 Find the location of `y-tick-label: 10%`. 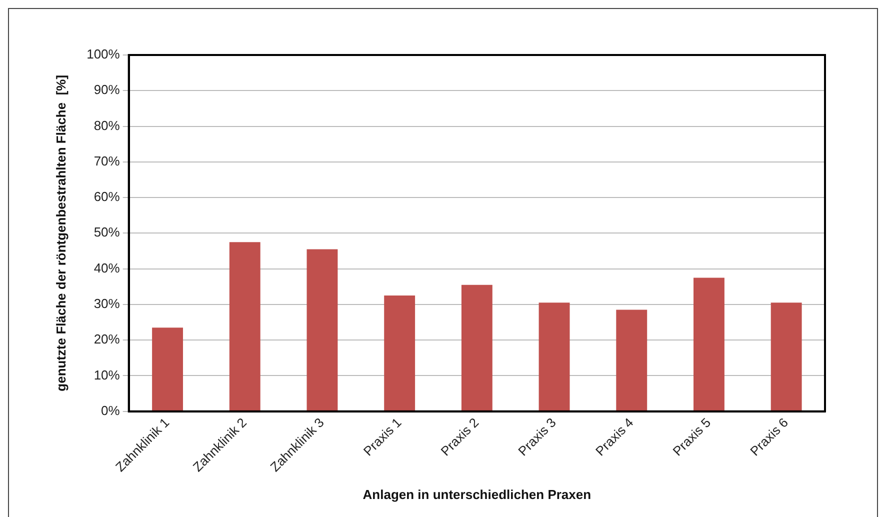

y-tick-label: 10% is located at coordinates (107, 374).